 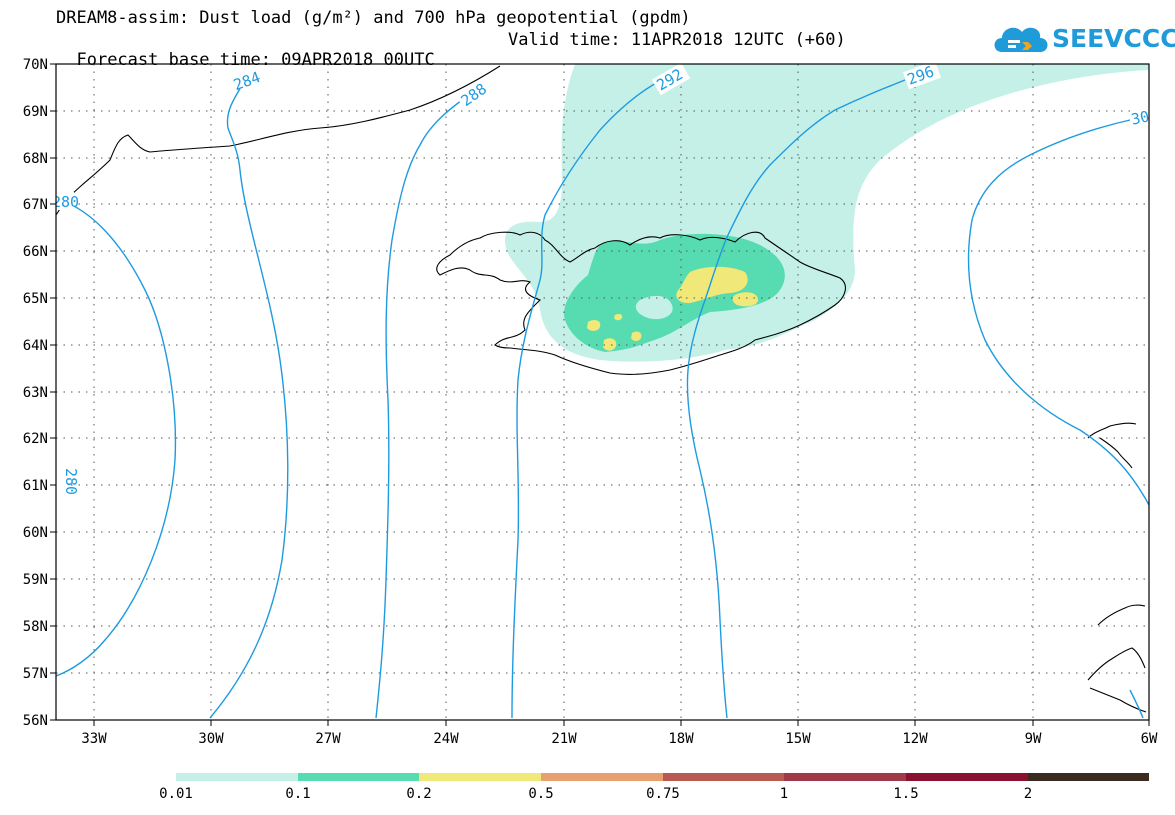 What do you see at coordinates (1028, 794) in the screenshot?
I see `colorbar-label: 2` at bounding box center [1028, 794].